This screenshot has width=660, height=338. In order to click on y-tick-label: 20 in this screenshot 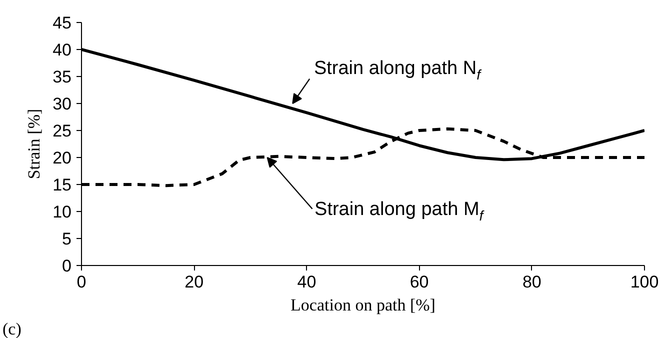, I will do `click(62, 158)`.